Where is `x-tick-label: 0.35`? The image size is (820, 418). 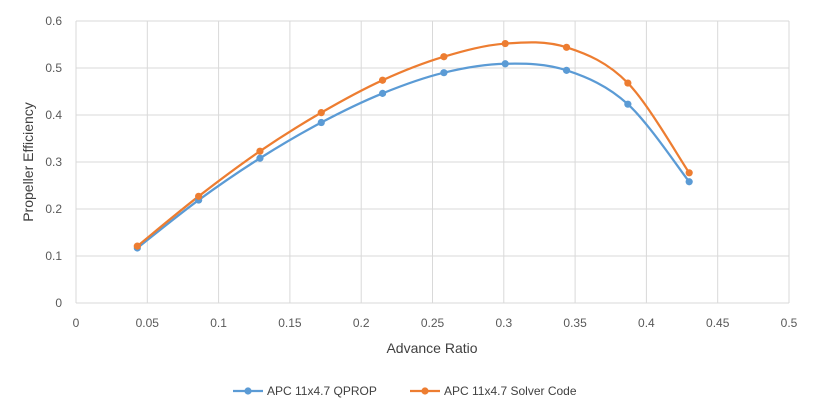
x-tick-label: 0.35 is located at coordinates (575, 323).